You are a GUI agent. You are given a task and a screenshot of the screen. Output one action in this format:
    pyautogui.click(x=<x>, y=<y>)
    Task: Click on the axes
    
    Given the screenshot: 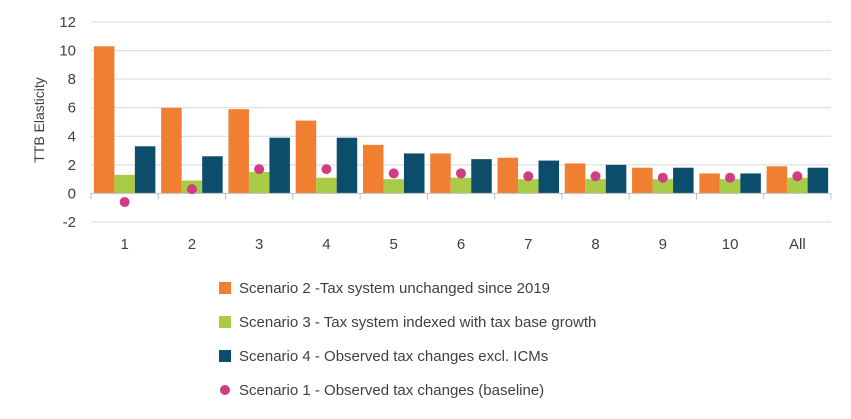 What is the action you would take?
    pyautogui.click(x=461, y=196)
    